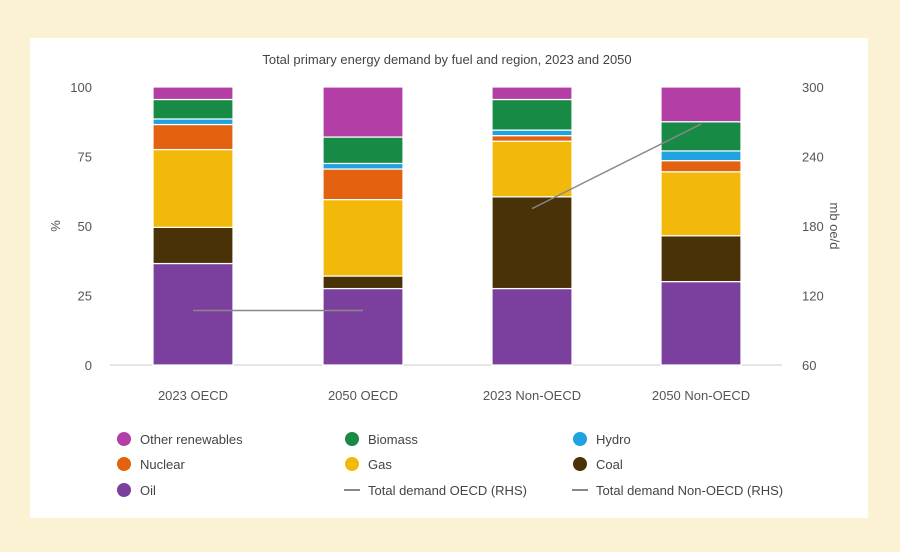 This screenshot has width=900, height=552. Describe the element at coordinates (85, 226) in the screenshot. I see `y-tick-label: 50` at that location.